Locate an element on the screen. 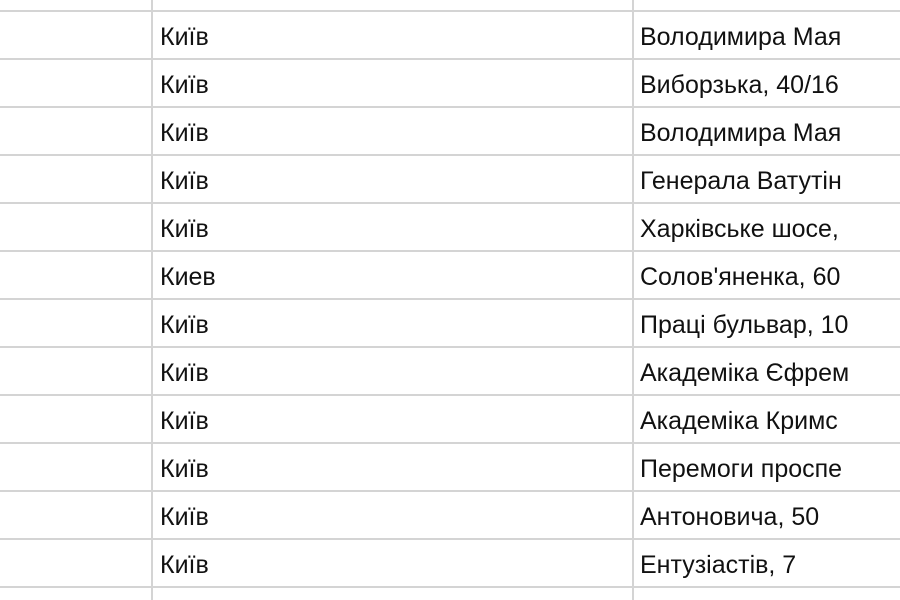  table-row: Київ Академіка Єфрем is located at coordinates (450, 371).